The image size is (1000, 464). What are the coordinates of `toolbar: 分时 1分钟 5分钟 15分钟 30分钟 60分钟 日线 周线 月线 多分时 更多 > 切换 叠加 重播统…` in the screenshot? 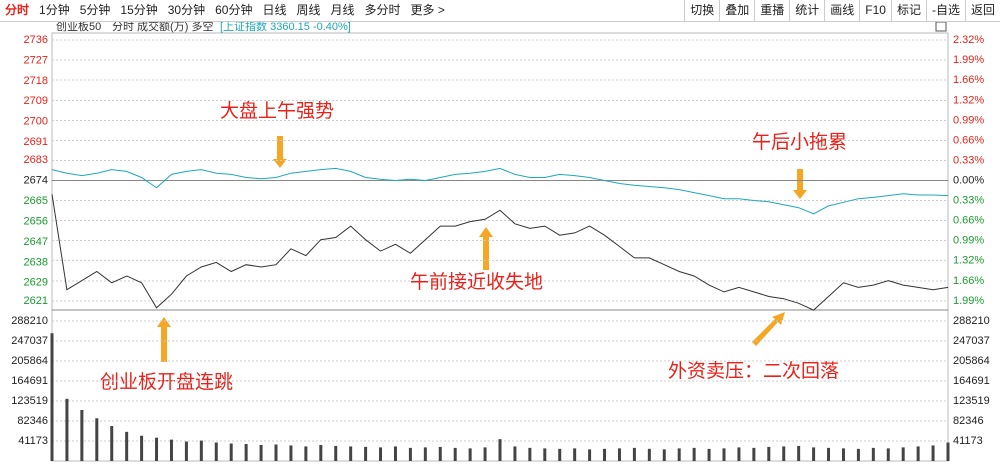 It's located at (500, 11).